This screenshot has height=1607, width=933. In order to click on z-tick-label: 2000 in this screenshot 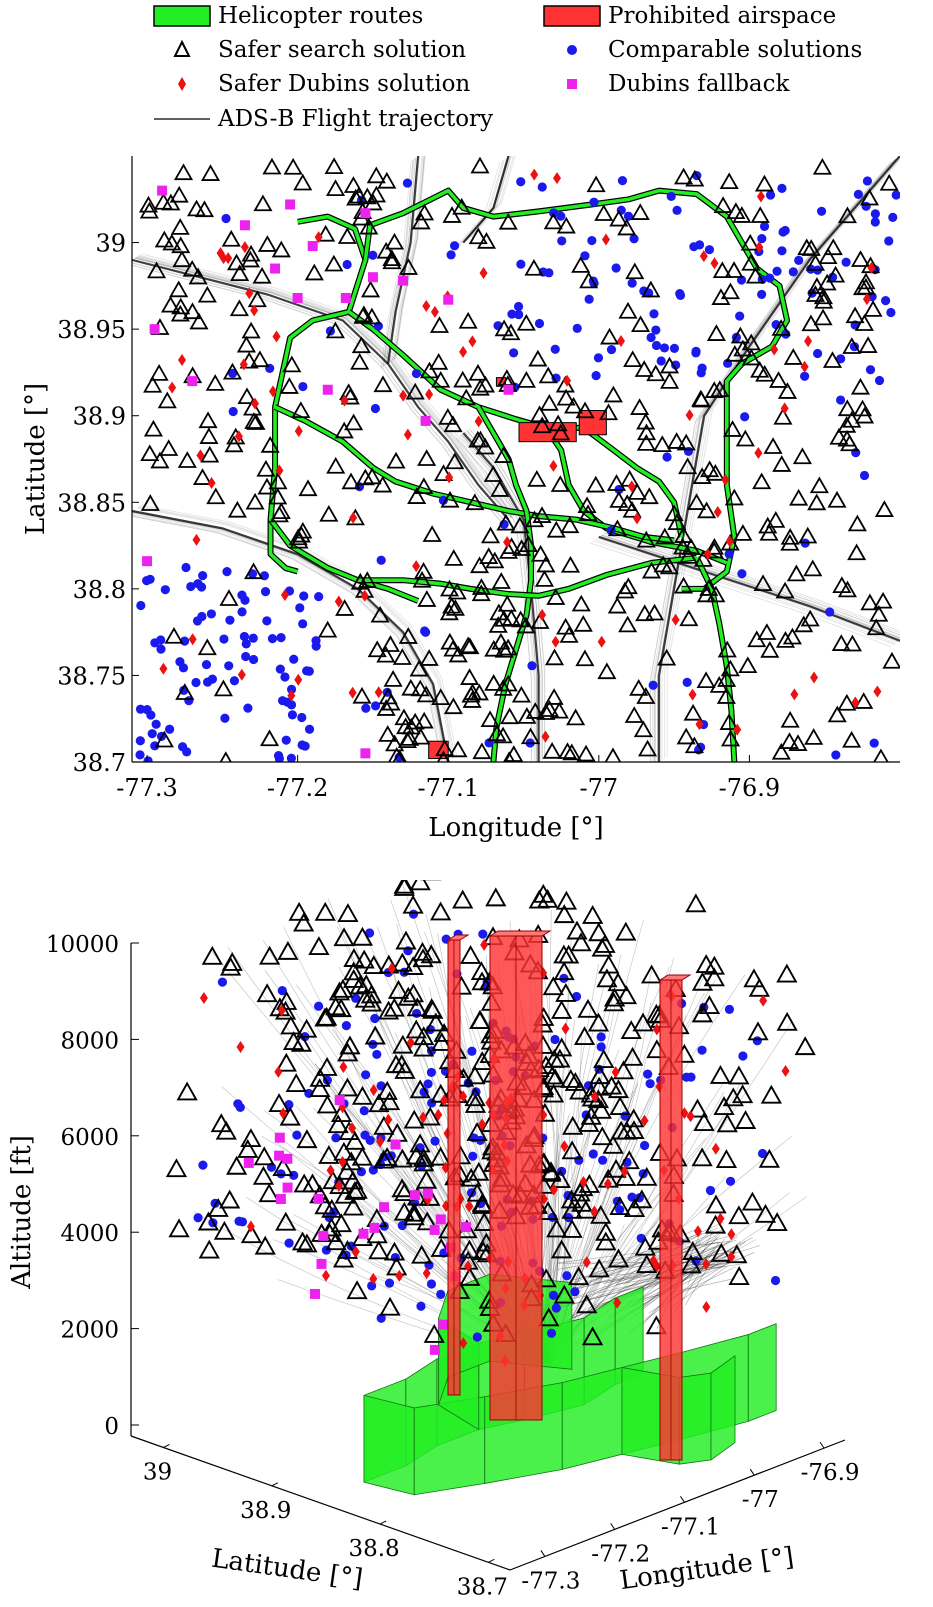, I will do `click(89, 1331)`.